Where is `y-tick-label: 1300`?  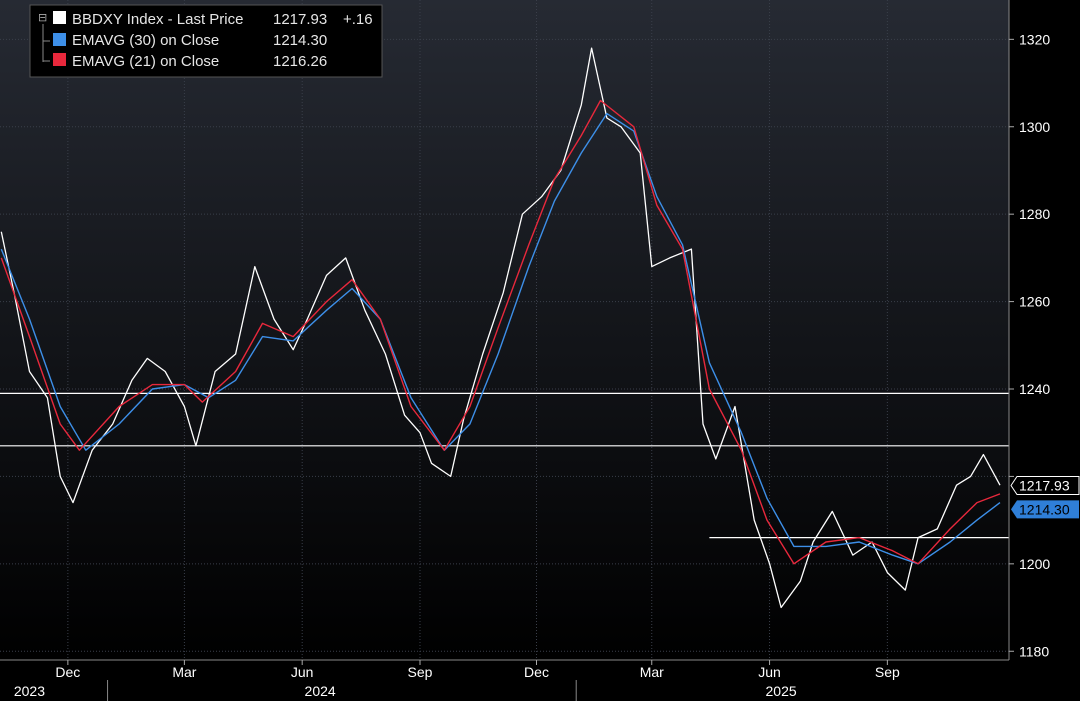
y-tick-label: 1300 is located at coordinates (1034, 127).